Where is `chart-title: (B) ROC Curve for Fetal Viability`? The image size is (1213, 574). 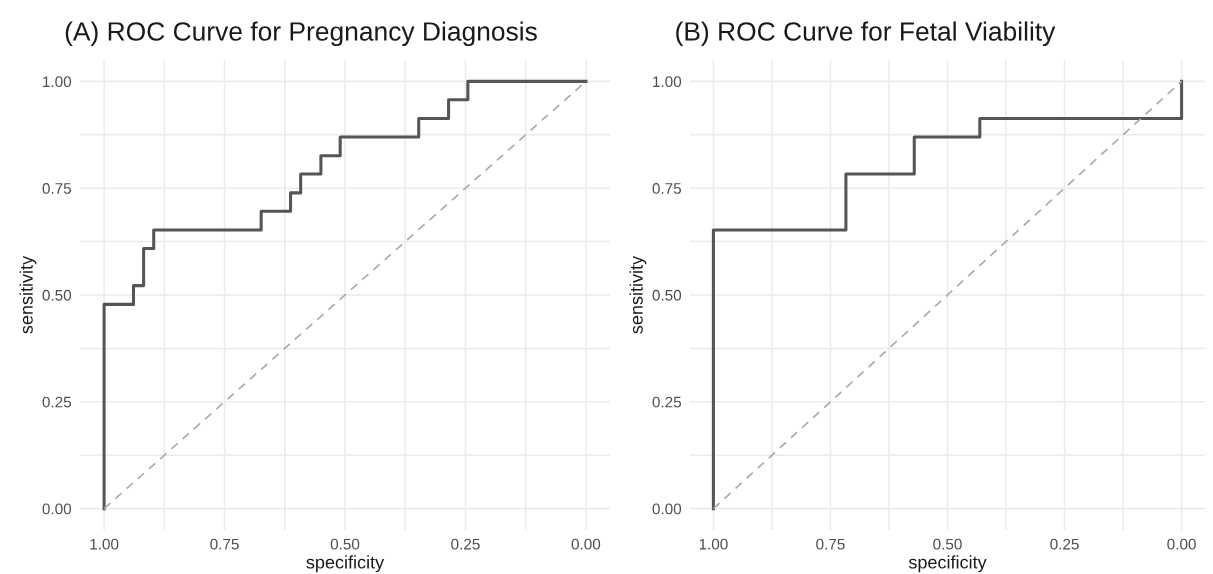
chart-title: (B) ROC Curve for Fetal Viability is located at coordinates (866, 34).